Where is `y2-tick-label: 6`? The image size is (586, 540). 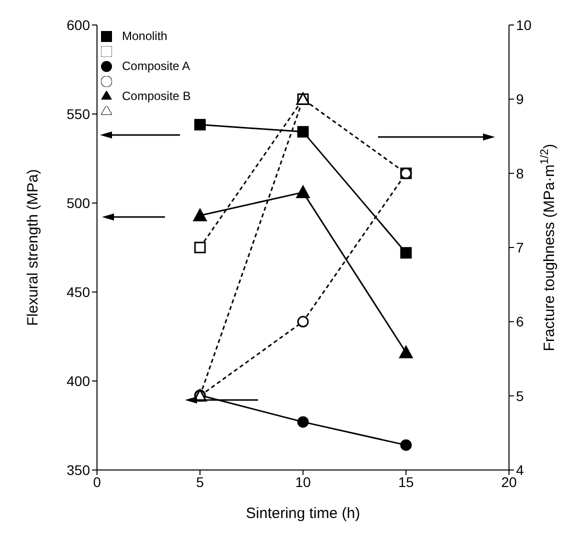
y2-tick-label: 6 is located at coordinates (520, 322).